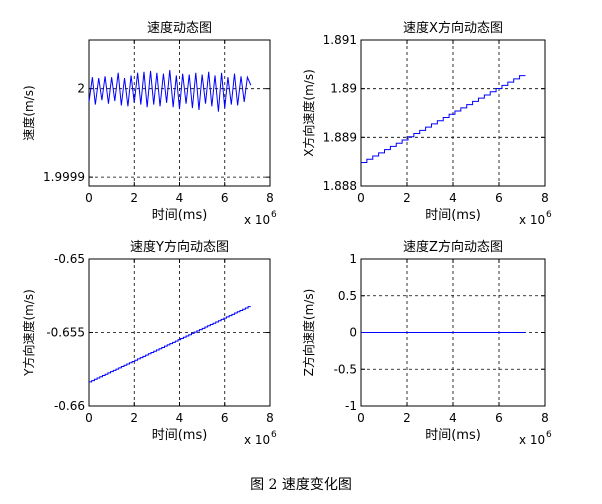 This screenshot has height=504, width=602. Describe the element at coordinates (81, 89) in the screenshot. I see `y-tick-label: 2` at that location.